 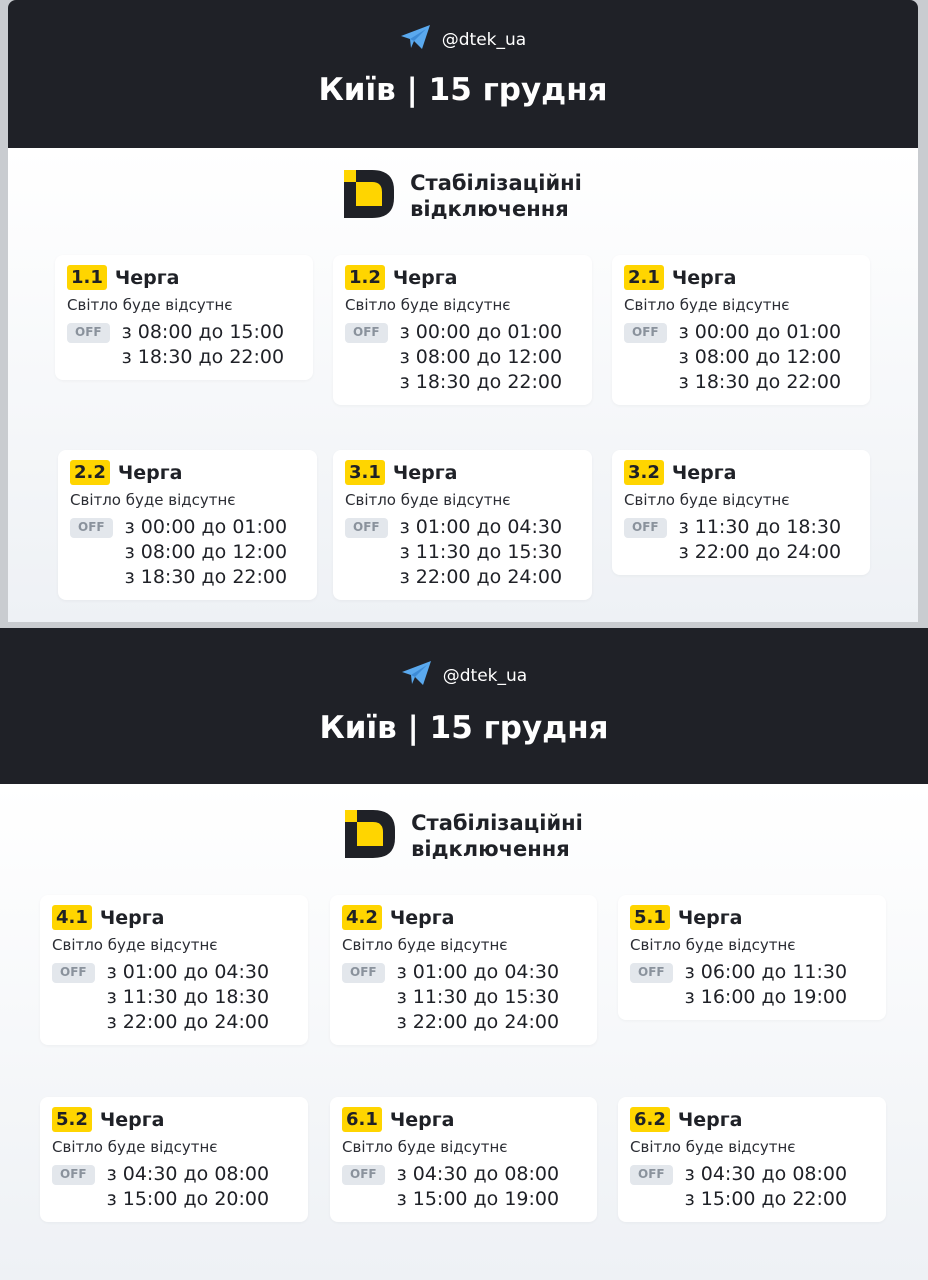 What do you see at coordinates (188, 1199) in the screenshot?
I see `outage-time: з 15:00 до 20:00` at bounding box center [188, 1199].